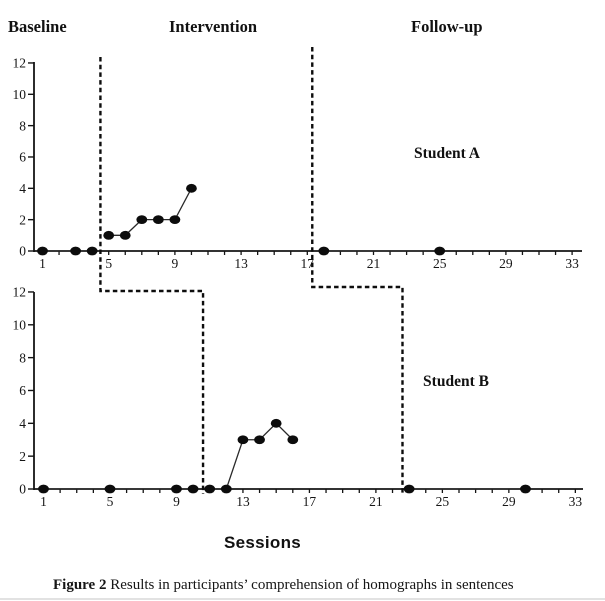 The image size is (605, 601). I want to click on page-bottom-rule, so click(302, 599).